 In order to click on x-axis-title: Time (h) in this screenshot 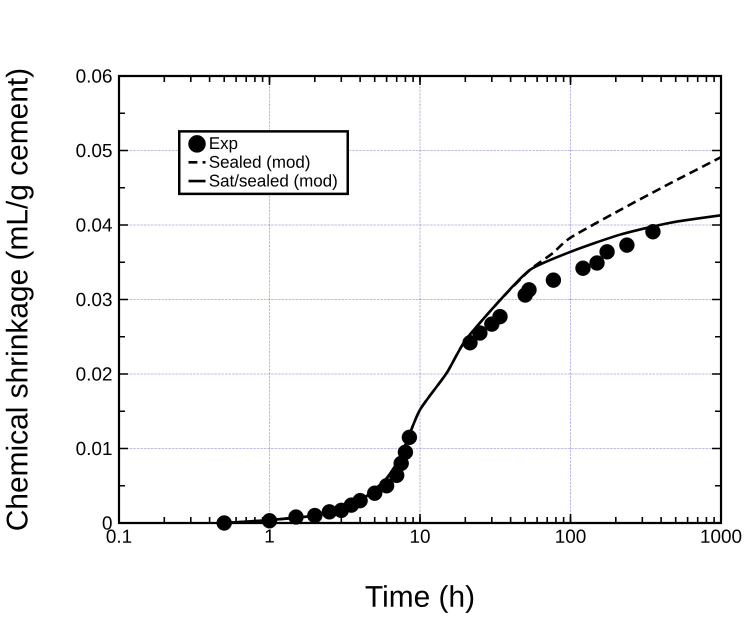, I will do `click(420, 599)`.